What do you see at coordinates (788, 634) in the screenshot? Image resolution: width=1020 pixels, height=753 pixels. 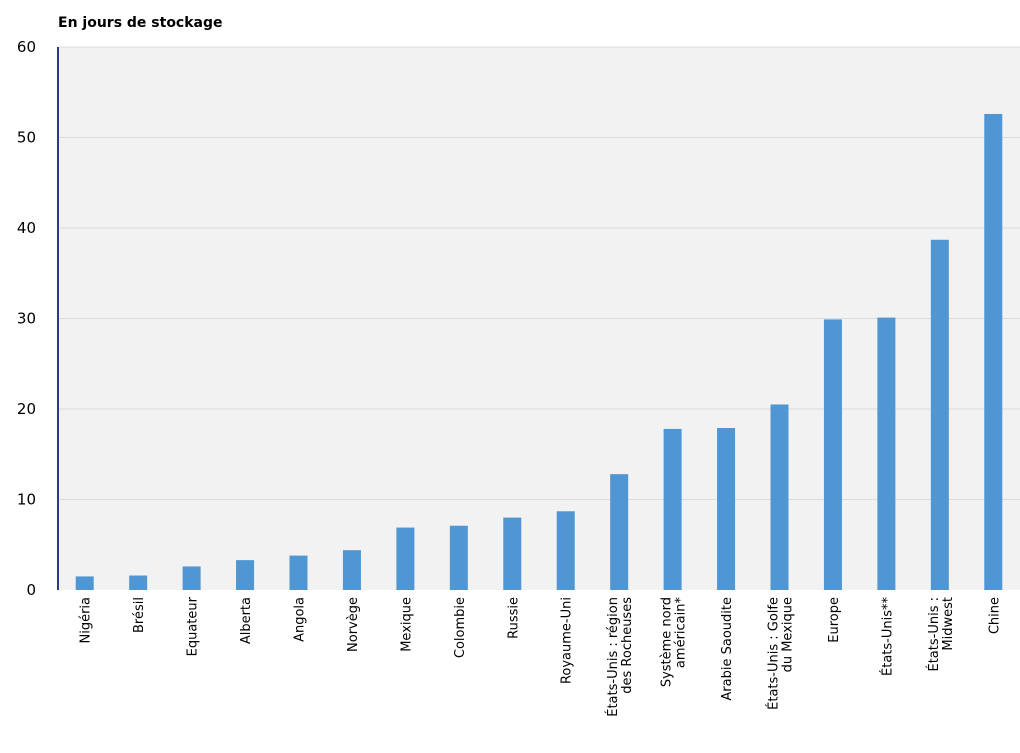 I see `x-category-label: du Mexique` at bounding box center [788, 634].